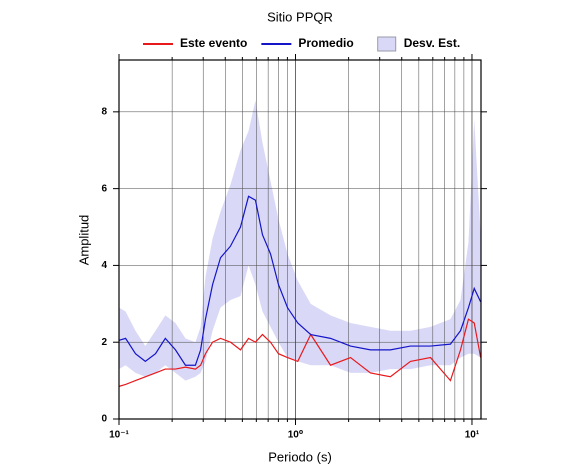 The height and width of the screenshot is (475, 586). Describe the element at coordinates (325, 43) in the screenshot. I see `legend-label: Promedio` at that location.